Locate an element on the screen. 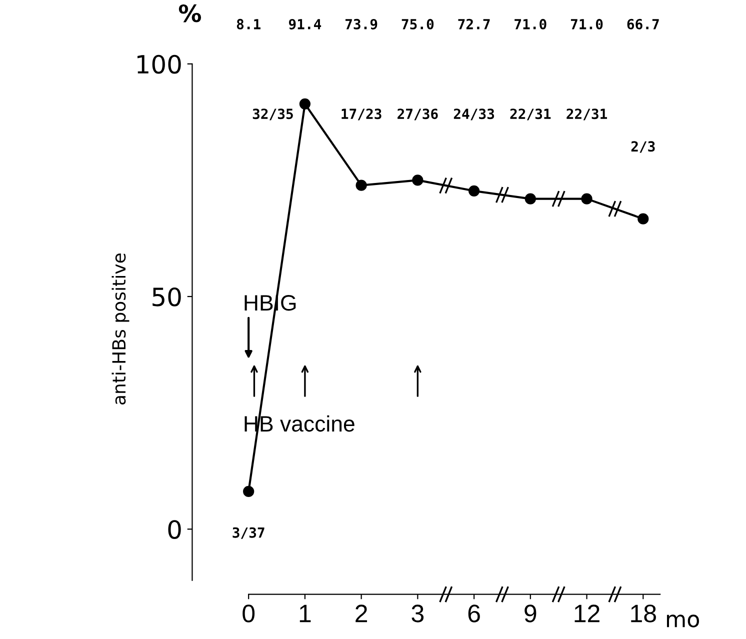 The height and width of the screenshot is (639, 746). x-tick-label: 3 is located at coordinates (418, 613).